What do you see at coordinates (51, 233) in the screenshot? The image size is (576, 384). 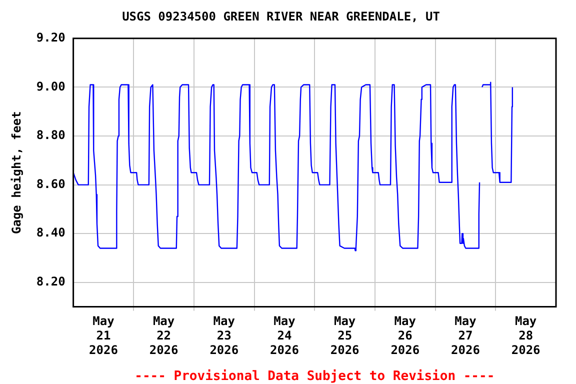 I see `y-tick-label: 8.40` at bounding box center [51, 233].